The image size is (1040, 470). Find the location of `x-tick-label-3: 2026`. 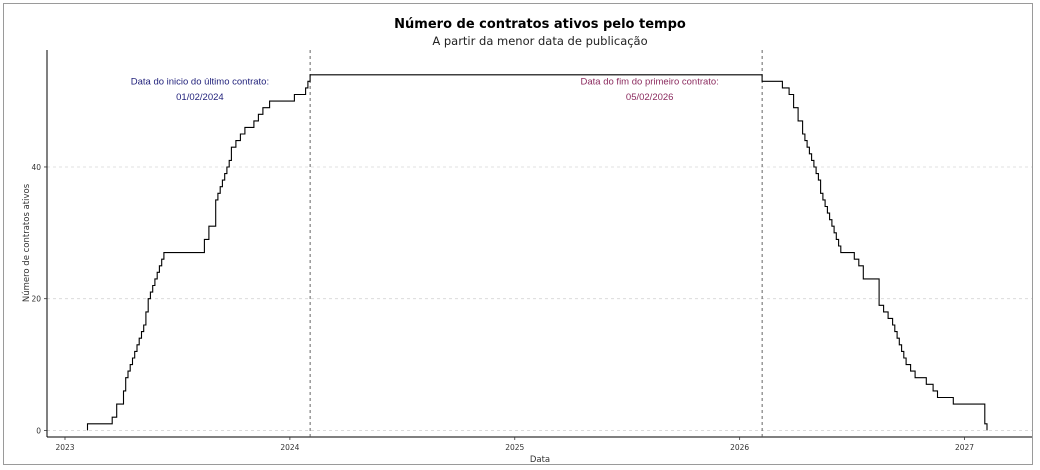

x-tick-label-3: 2026 is located at coordinates (739, 447).